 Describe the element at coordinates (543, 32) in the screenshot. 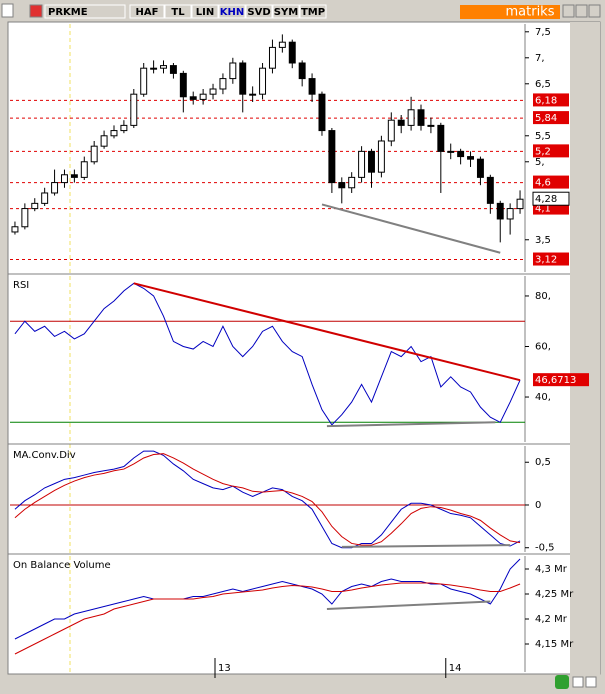

I see `y-tick-label: 7,5` at that location.